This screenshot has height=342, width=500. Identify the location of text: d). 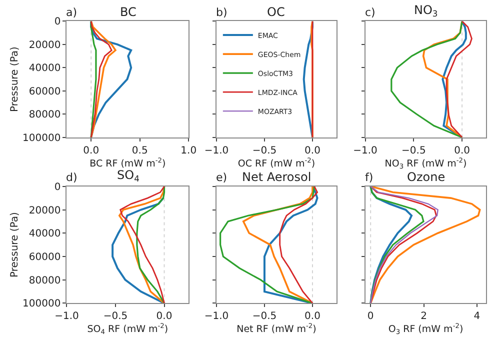
(72, 177).